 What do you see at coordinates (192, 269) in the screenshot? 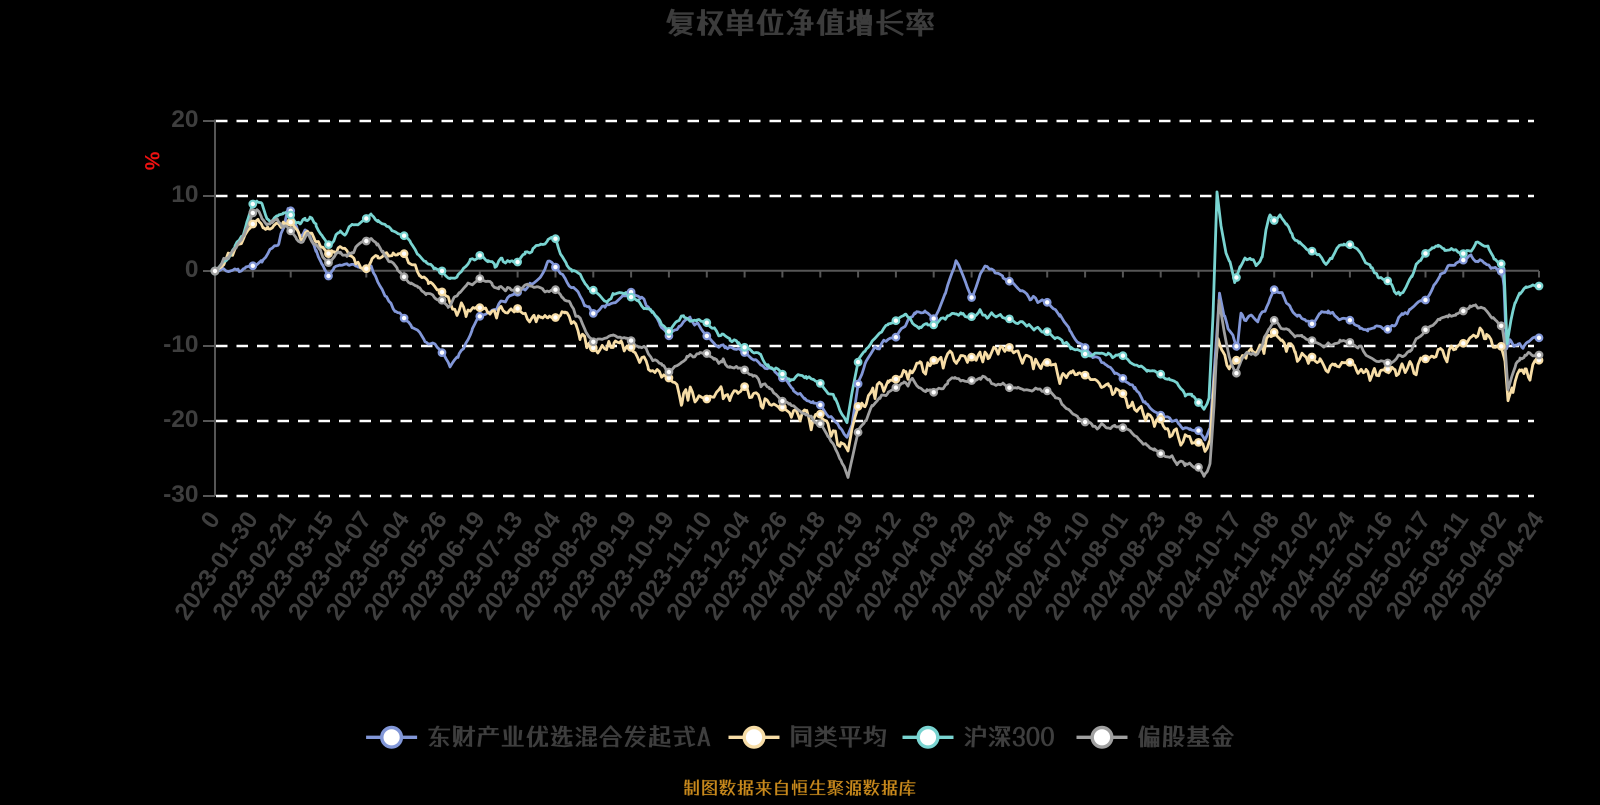
I see `svg-text: 0` at bounding box center [192, 269].